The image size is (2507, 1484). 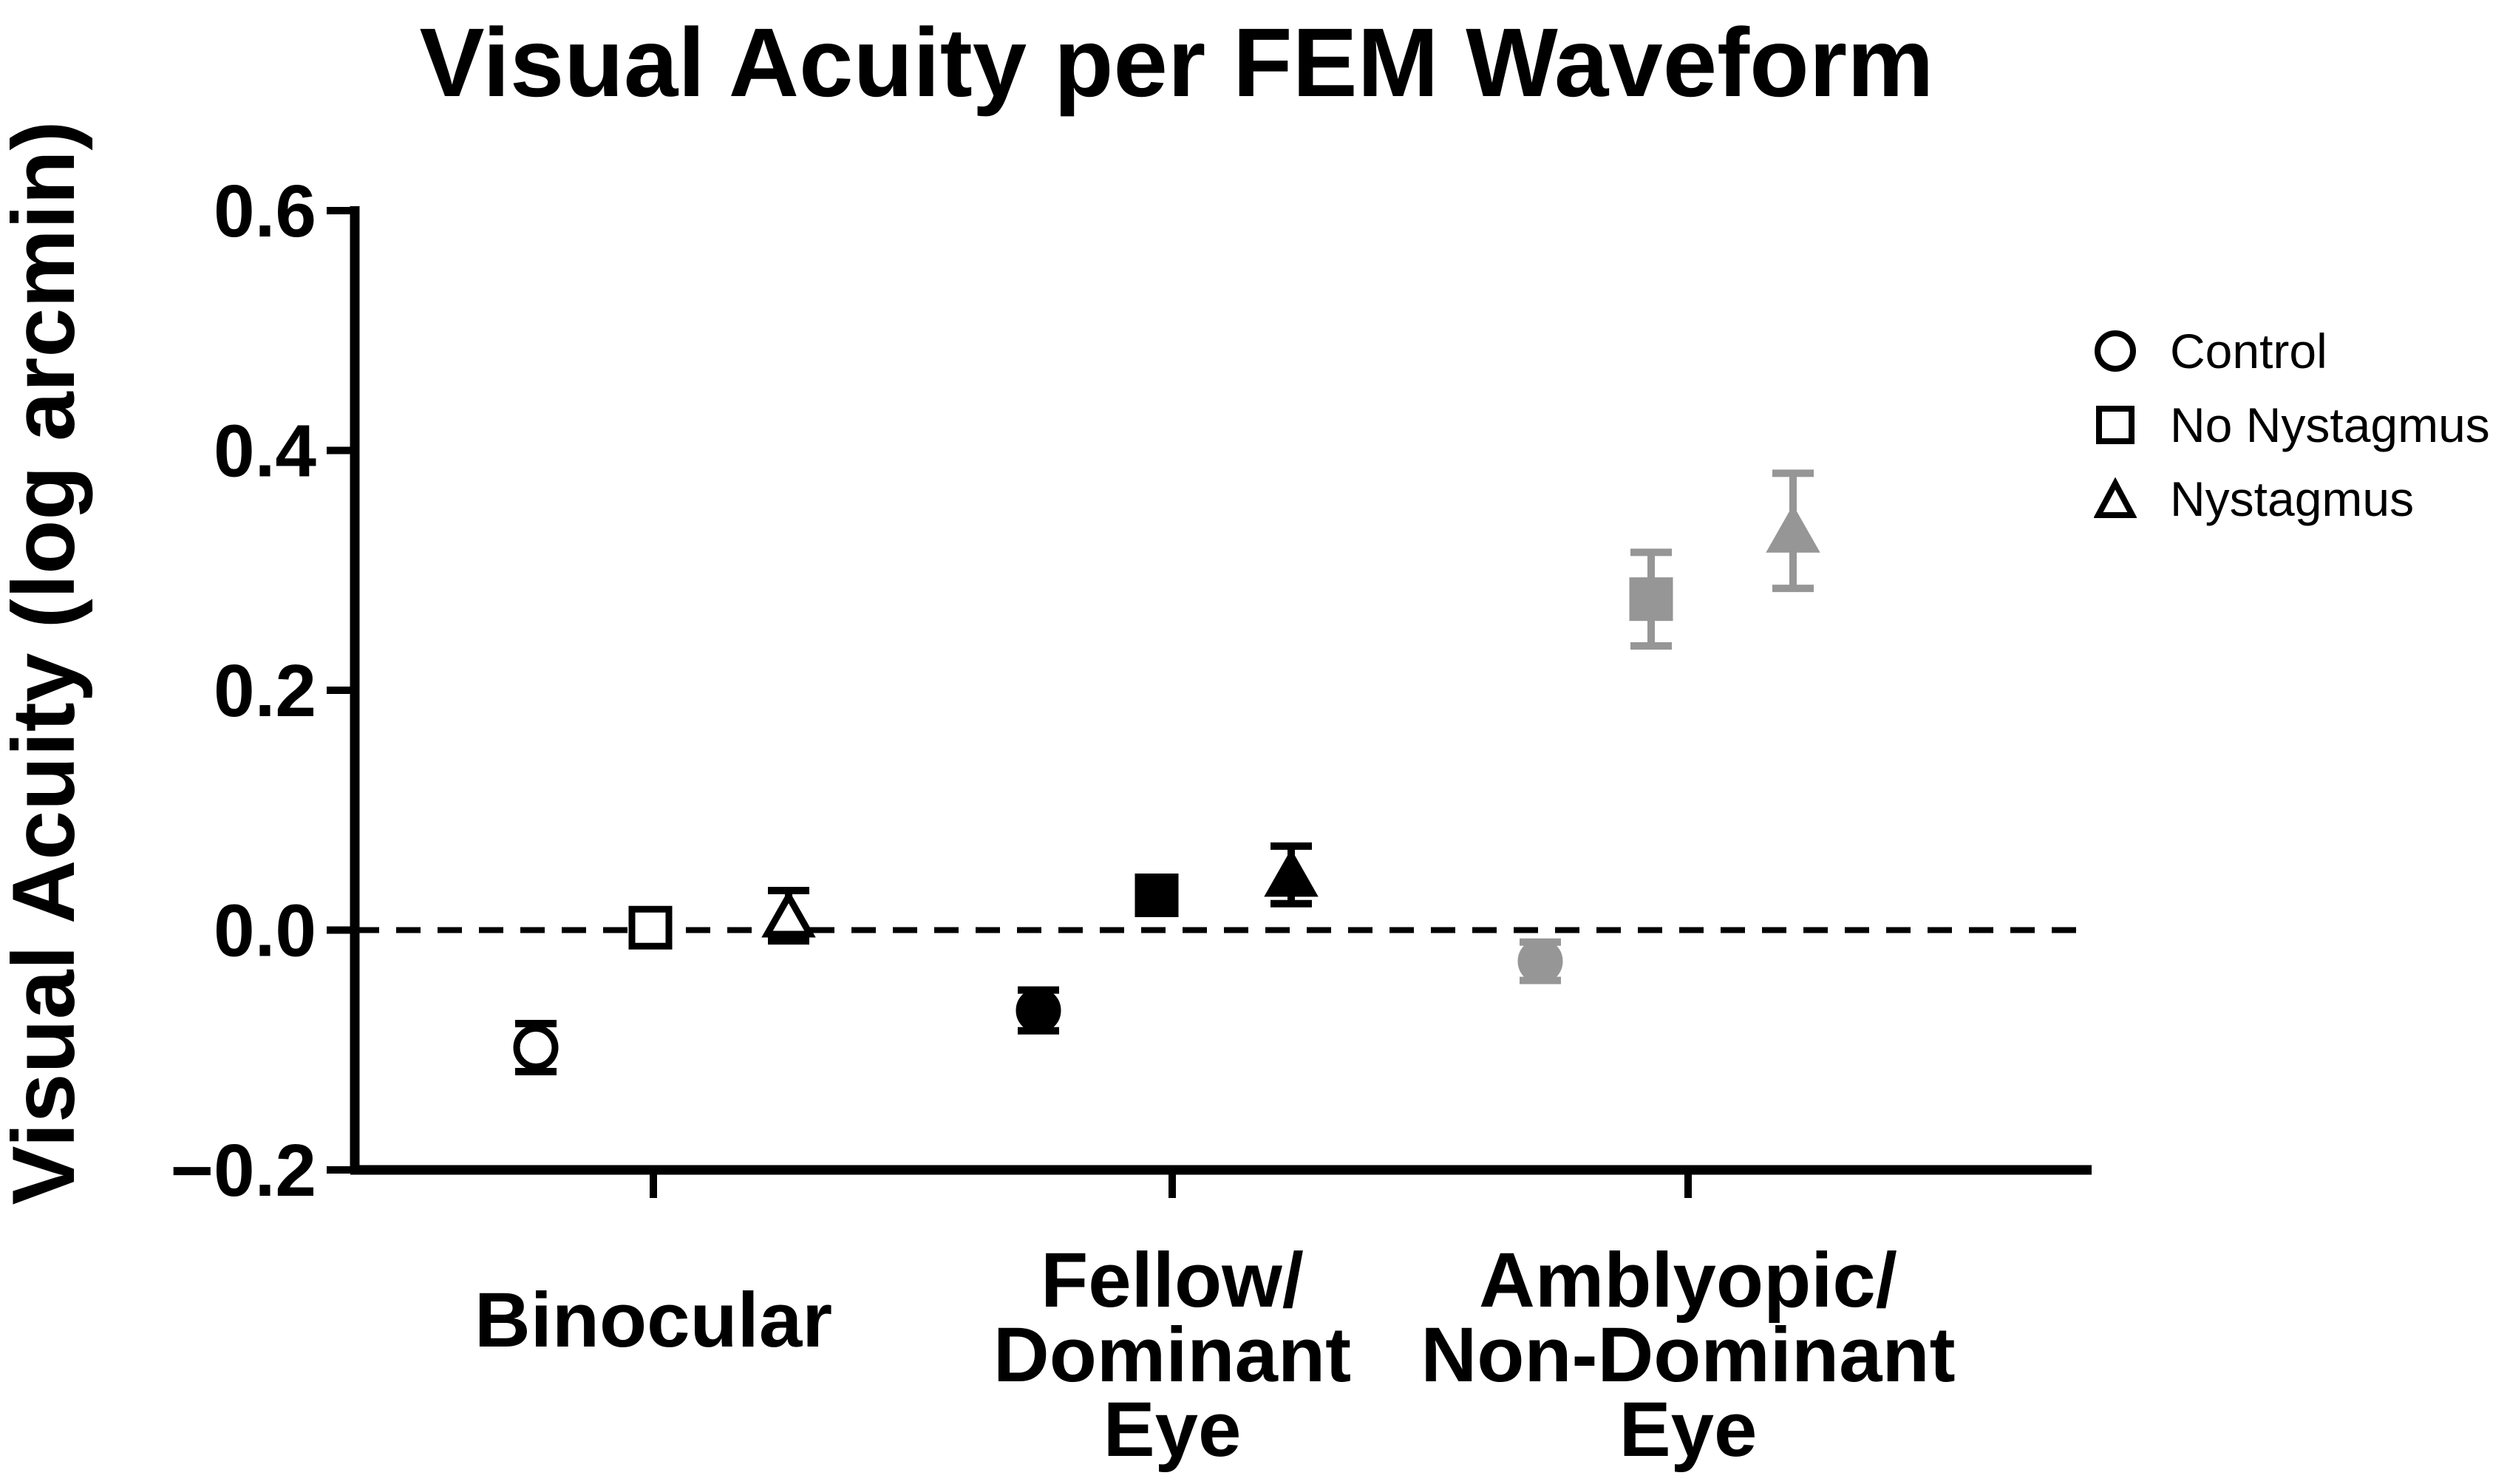 I want to click on legend-label-control: Control, so click(x=2248, y=351).